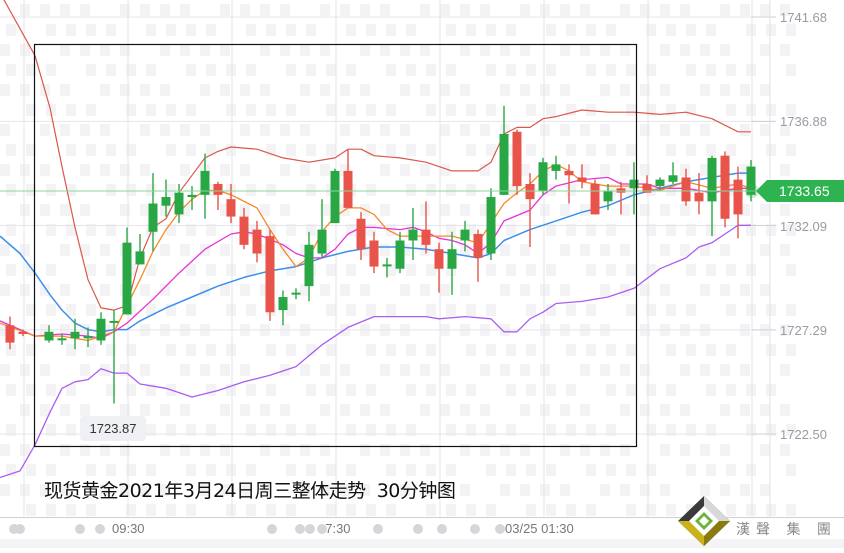 This screenshot has width=844, height=553. I want to click on bottom-strip, so click(422, 543).